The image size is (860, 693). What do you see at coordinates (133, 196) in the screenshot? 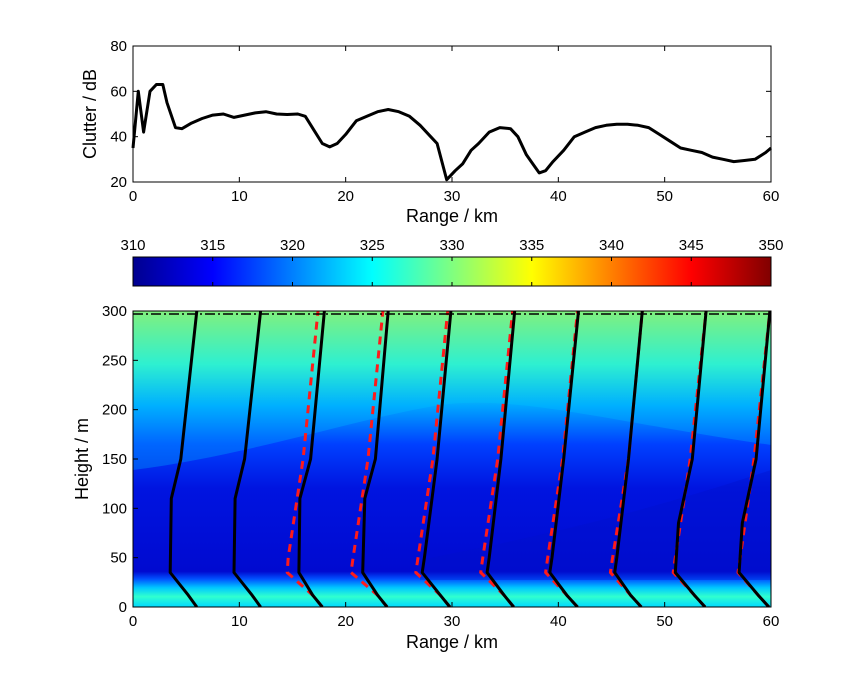
I see `clutter-xtick-label: 0` at bounding box center [133, 196].